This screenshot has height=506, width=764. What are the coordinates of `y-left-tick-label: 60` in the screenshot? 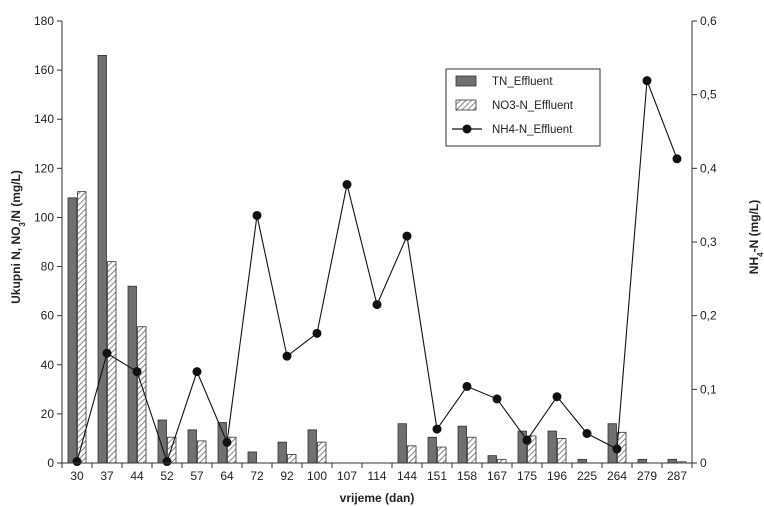 It's located at (48, 316).